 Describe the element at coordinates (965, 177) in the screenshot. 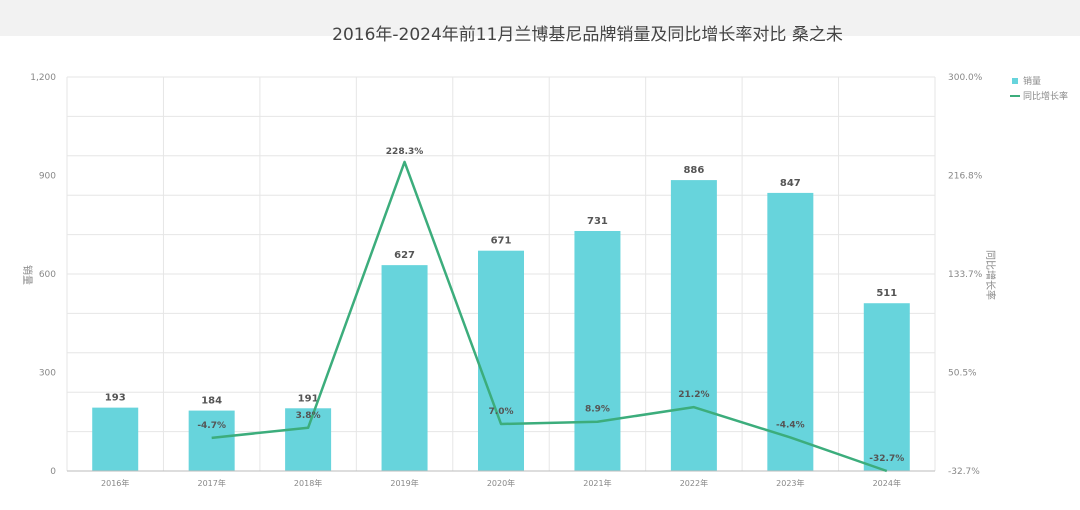

I see `y2-tick-label: 216.8%` at that location.